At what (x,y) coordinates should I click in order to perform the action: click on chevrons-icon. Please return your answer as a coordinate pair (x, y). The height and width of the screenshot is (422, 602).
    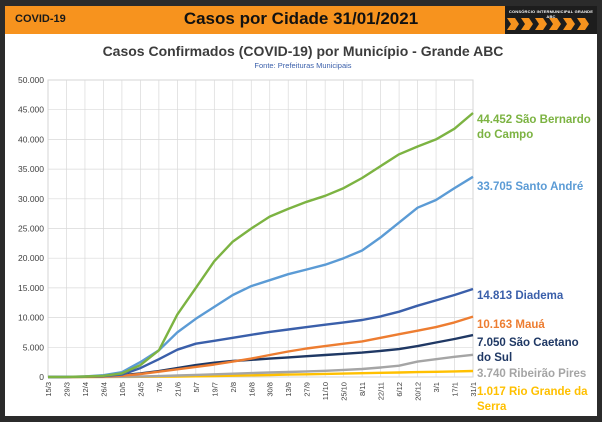
    Looking at the image, I should click on (548, 24).